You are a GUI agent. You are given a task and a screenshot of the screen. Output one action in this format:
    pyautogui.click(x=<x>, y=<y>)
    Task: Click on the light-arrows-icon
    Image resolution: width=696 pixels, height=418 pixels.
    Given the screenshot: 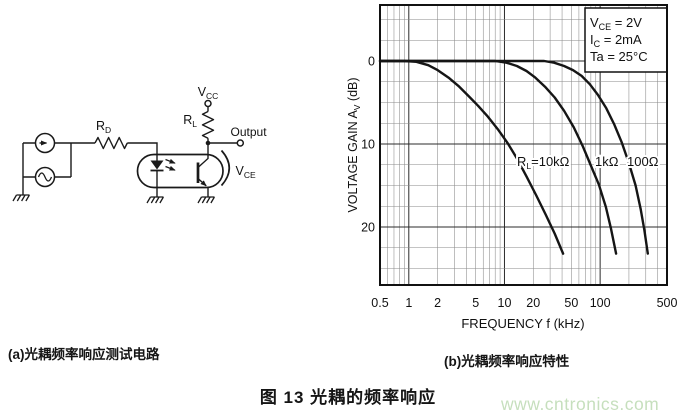 What is the action you would take?
    pyautogui.click(x=170, y=164)
    